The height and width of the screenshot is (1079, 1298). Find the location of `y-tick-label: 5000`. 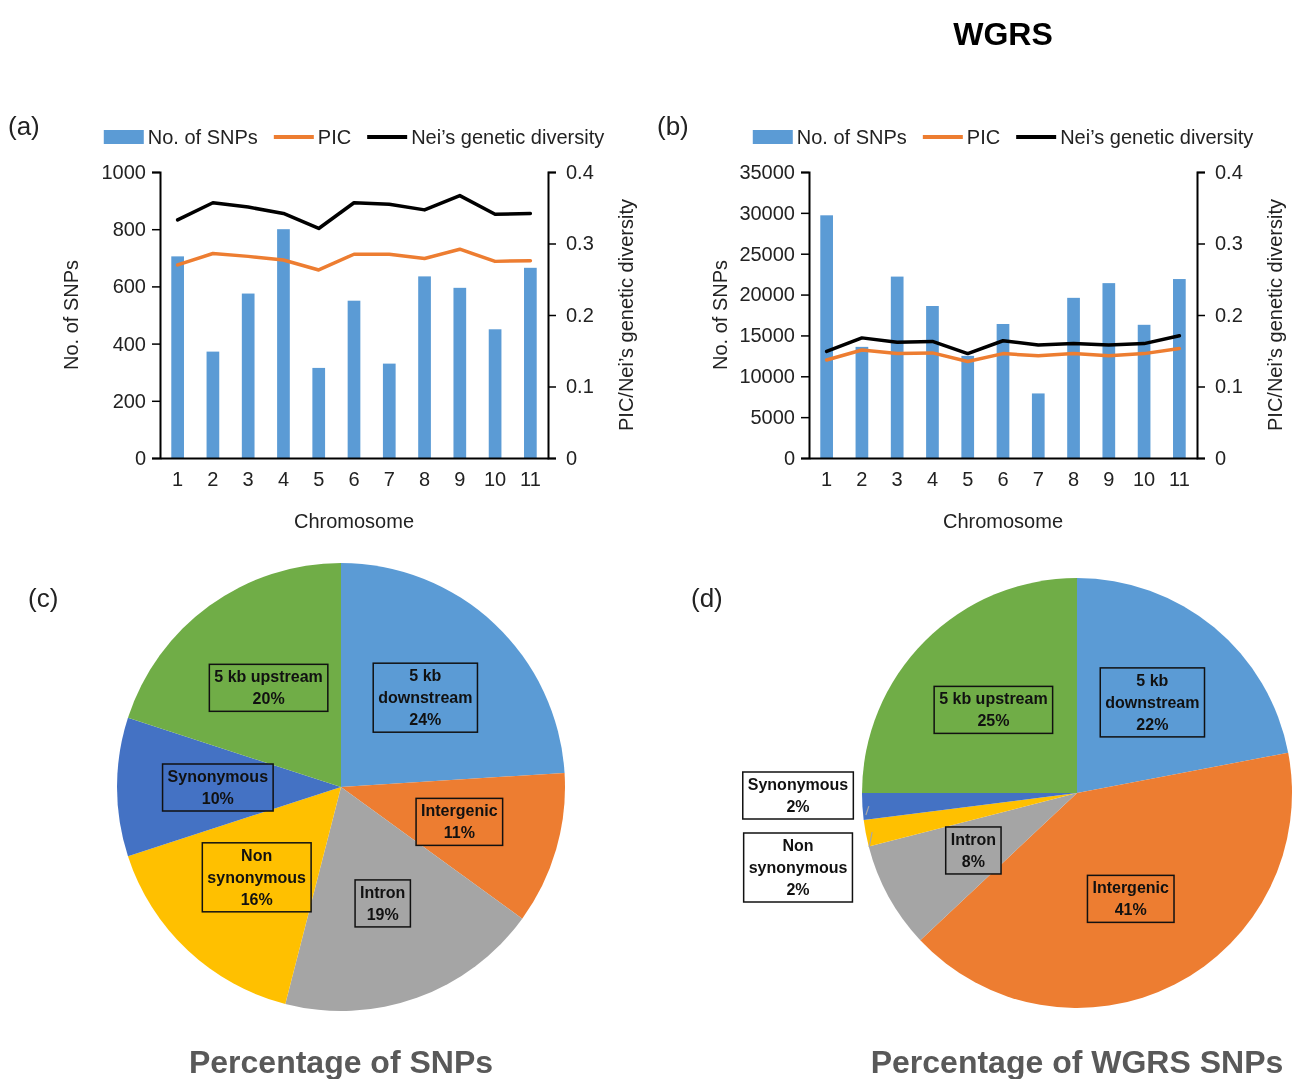

y-tick-label: 5000 is located at coordinates (772, 417).